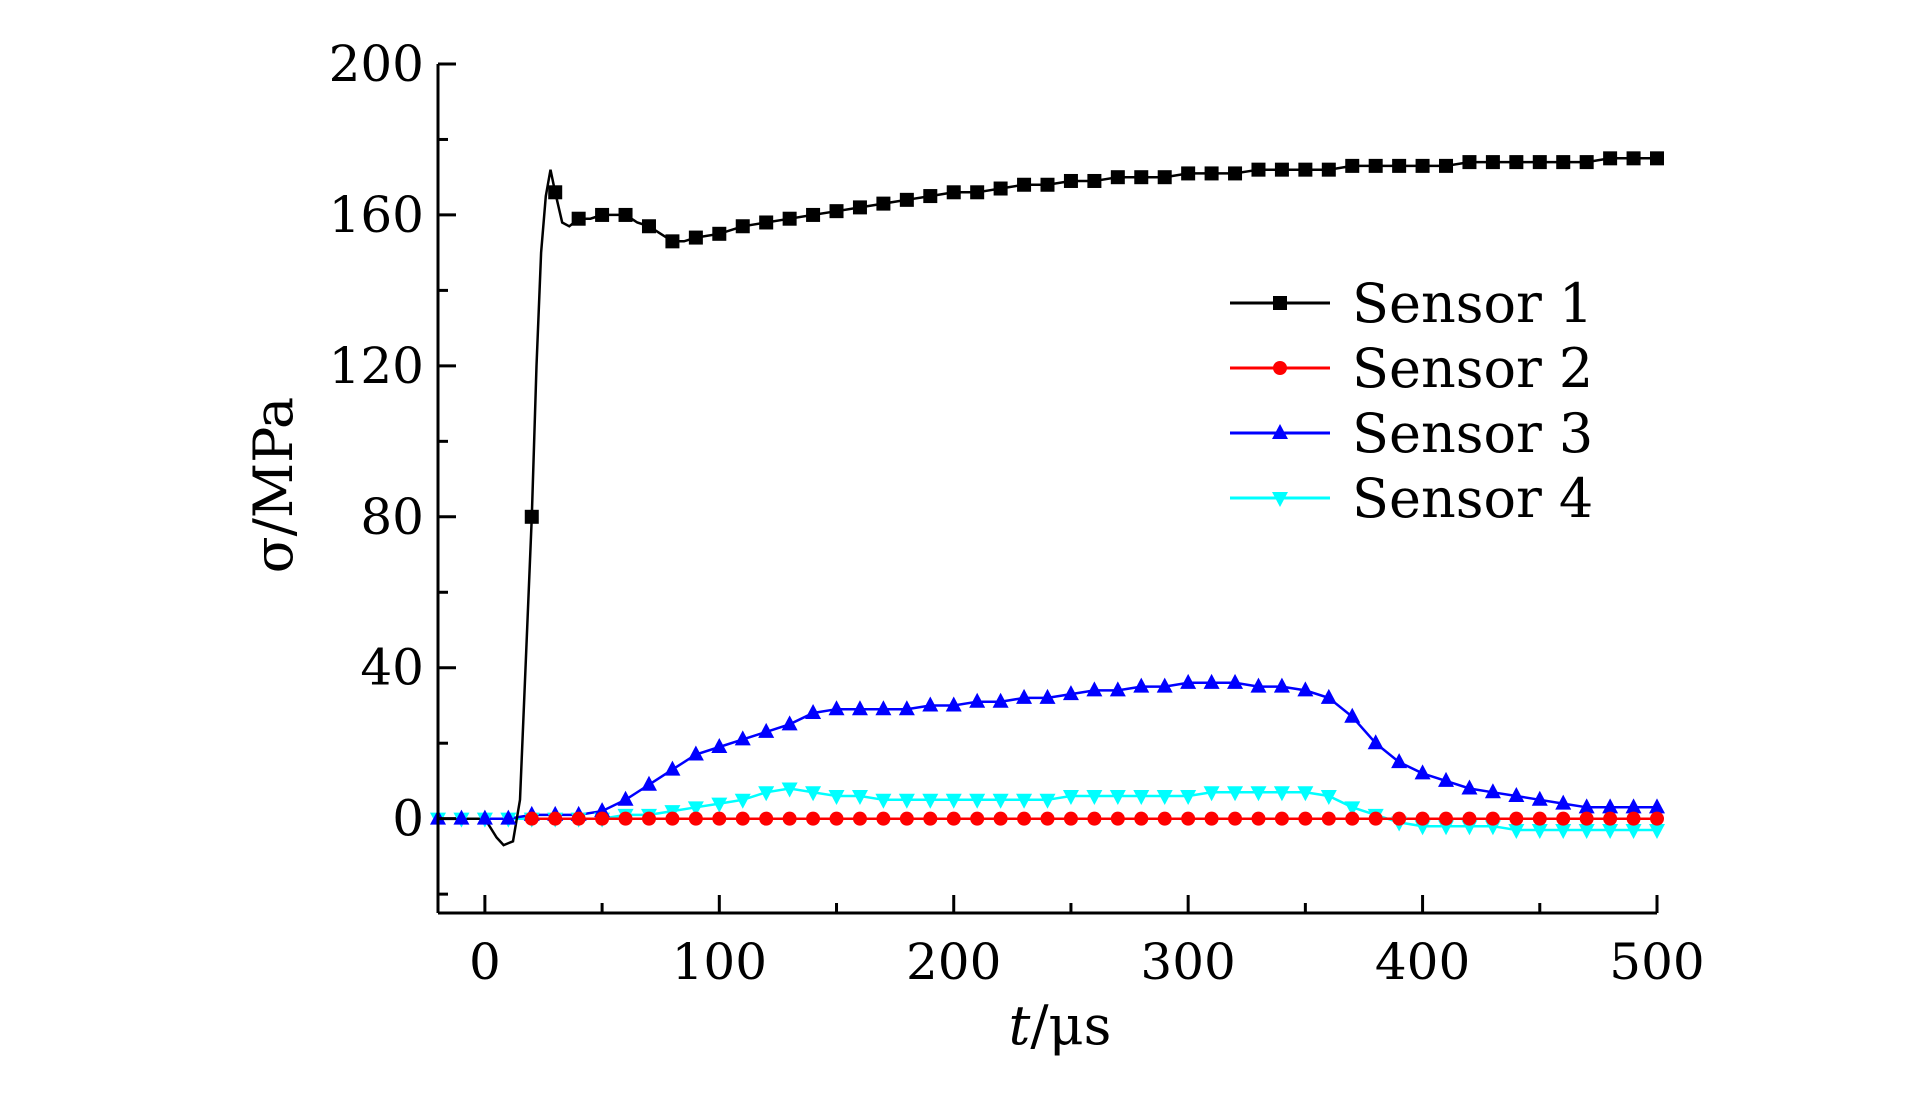  What do you see at coordinates (719, 962) in the screenshot?
I see `x-tick-label: 100` at bounding box center [719, 962].